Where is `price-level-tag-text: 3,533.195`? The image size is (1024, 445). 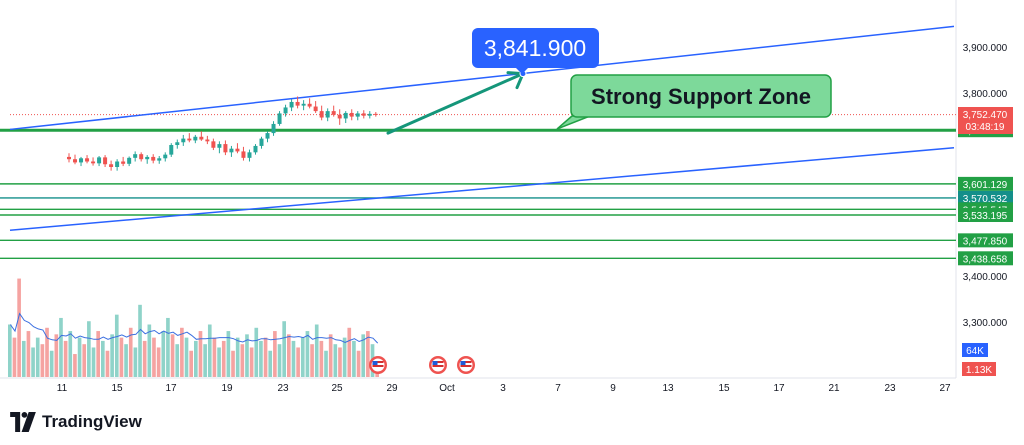 price-level-tag-text: 3,533.195 is located at coordinates (985, 216).